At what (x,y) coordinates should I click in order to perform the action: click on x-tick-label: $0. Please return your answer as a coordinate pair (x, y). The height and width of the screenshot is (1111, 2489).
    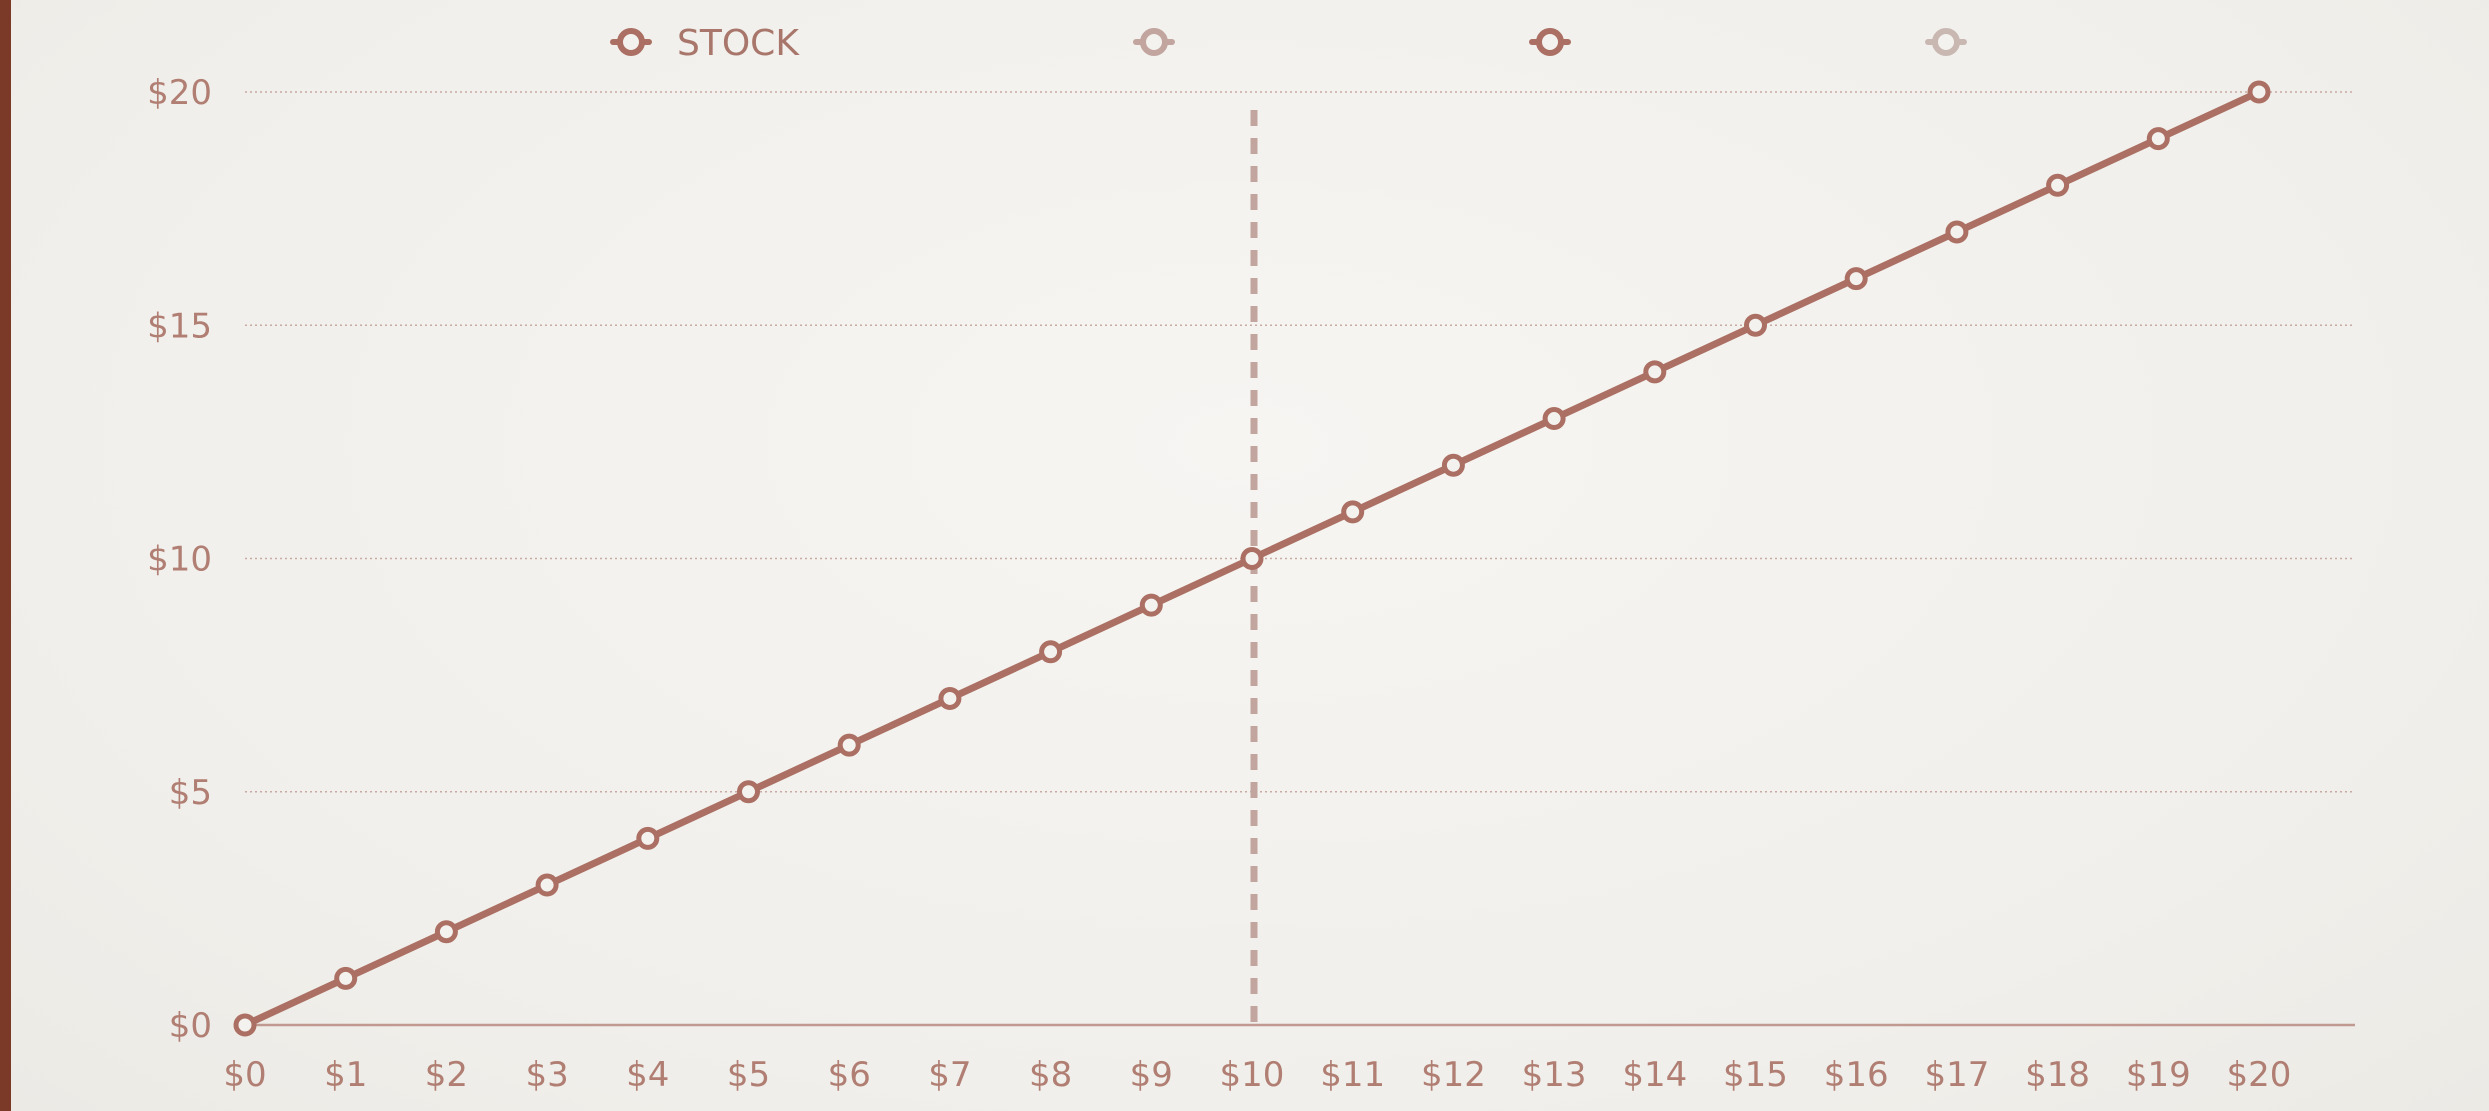
    Looking at the image, I should click on (244, 1075).